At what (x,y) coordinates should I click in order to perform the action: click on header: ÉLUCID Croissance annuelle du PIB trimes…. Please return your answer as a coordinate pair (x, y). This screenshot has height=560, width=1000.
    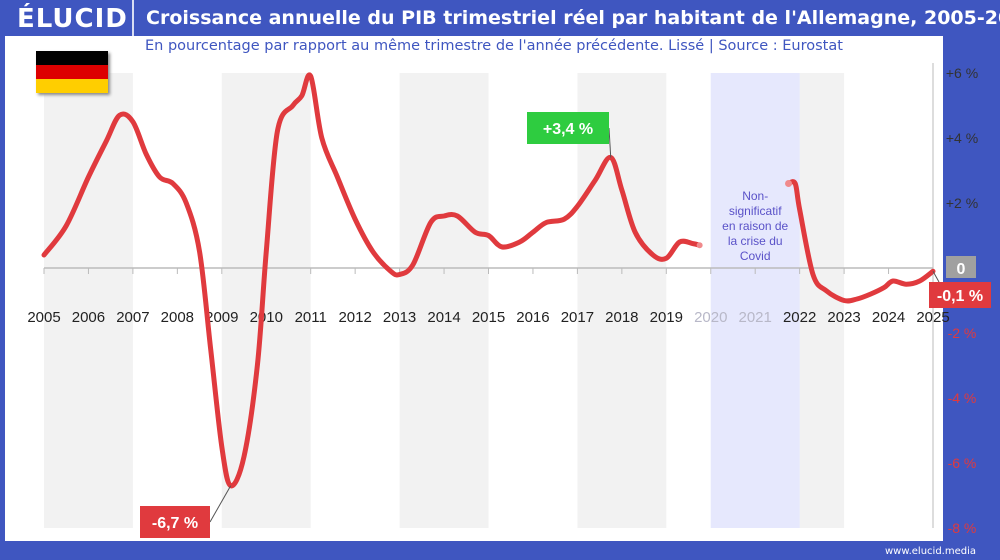
    Looking at the image, I should click on (500, 18).